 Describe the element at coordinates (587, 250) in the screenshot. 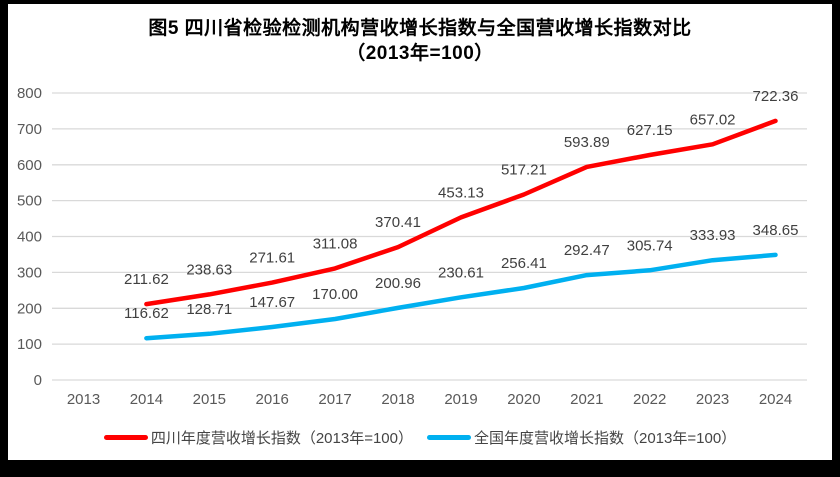

I see `data-label: 292.47` at that location.